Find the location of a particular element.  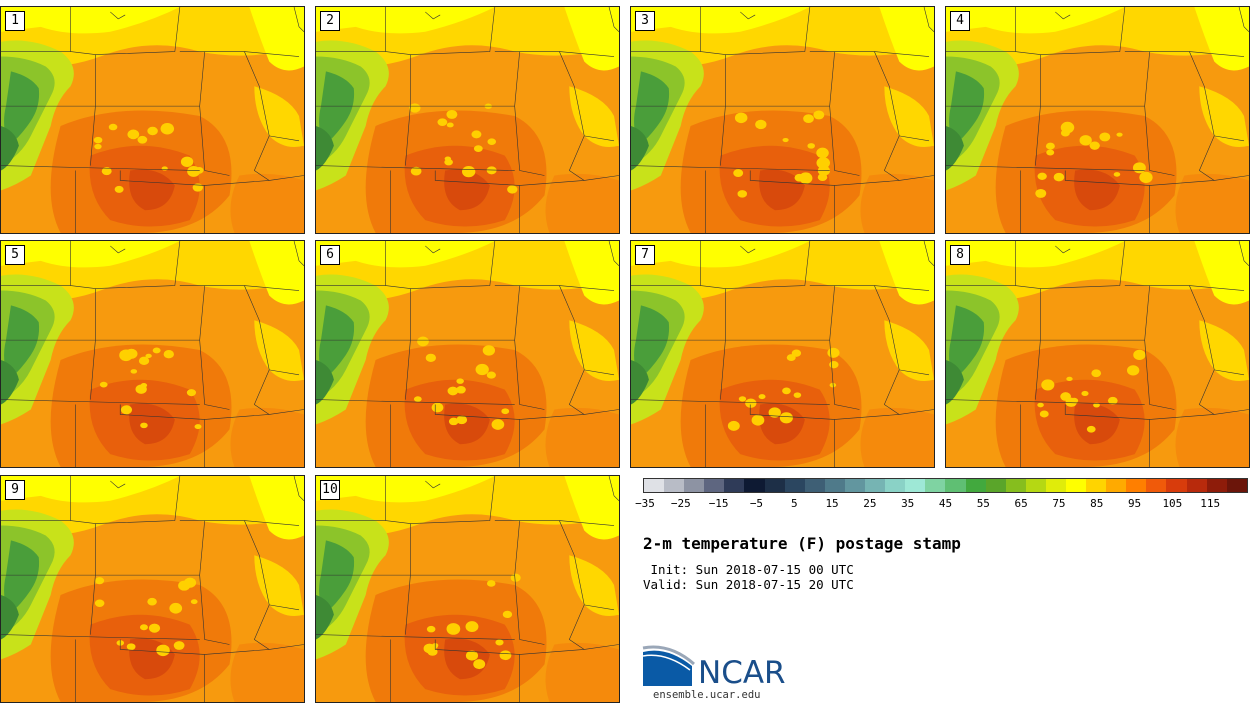

colorbar-tick-label: 35 is located at coordinates (908, 503).